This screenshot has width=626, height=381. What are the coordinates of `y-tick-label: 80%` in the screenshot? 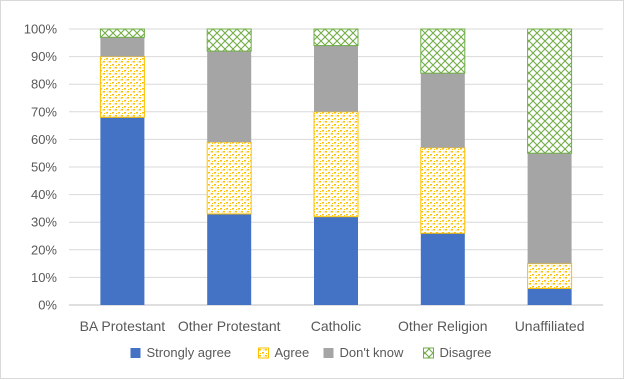 It's located at (44, 84).